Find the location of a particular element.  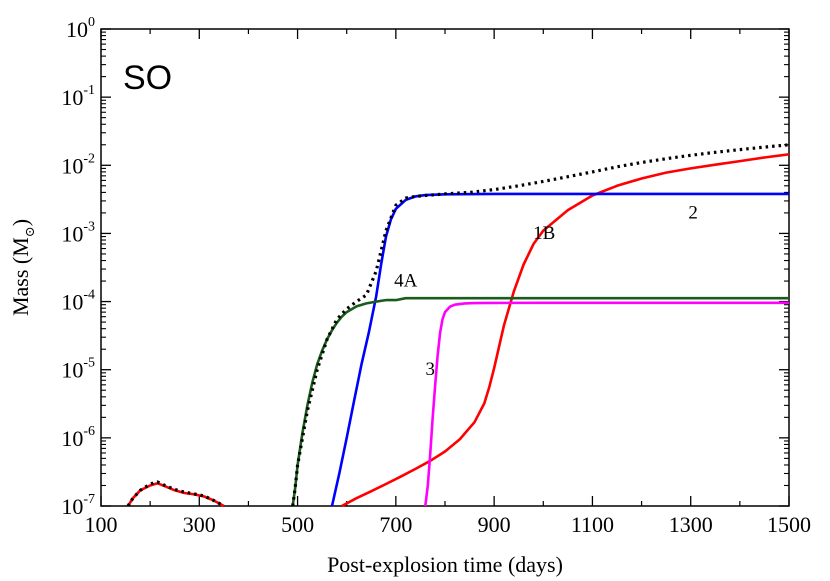

y-tick-exponent: -7 is located at coordinates (89, 499).